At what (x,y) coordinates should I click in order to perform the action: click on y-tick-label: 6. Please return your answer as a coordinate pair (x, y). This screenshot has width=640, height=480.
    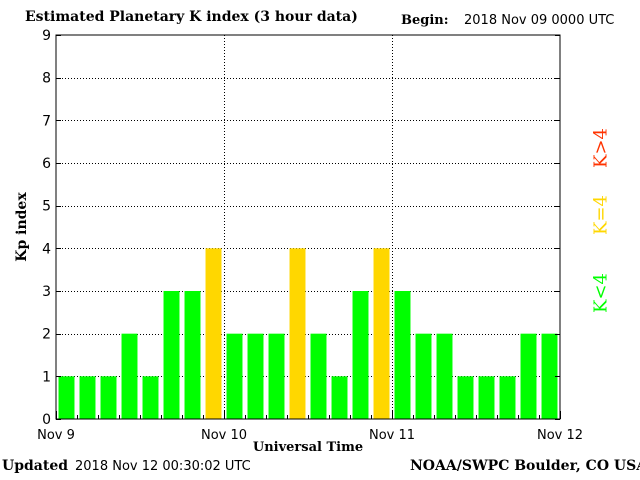
    Looking at the image, I should click on (46, 164).